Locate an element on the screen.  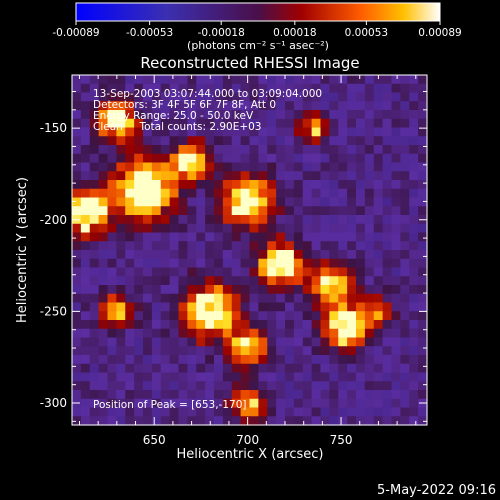
chart-title: Reconstructed RHESSI Image is located at coordinates (249, 63).